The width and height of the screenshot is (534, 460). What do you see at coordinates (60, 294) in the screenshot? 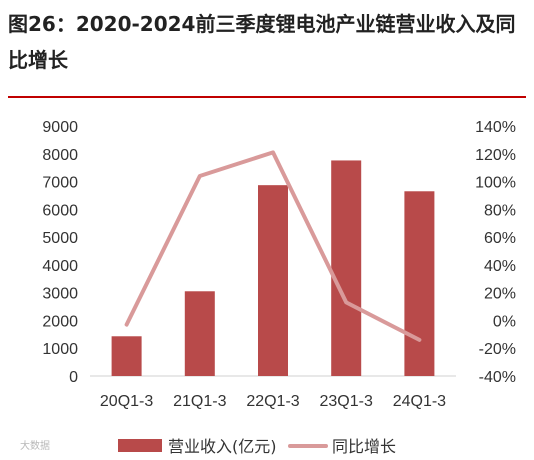
I see `left-axis-tick-3: 3000` at bounding box center [60, 294].